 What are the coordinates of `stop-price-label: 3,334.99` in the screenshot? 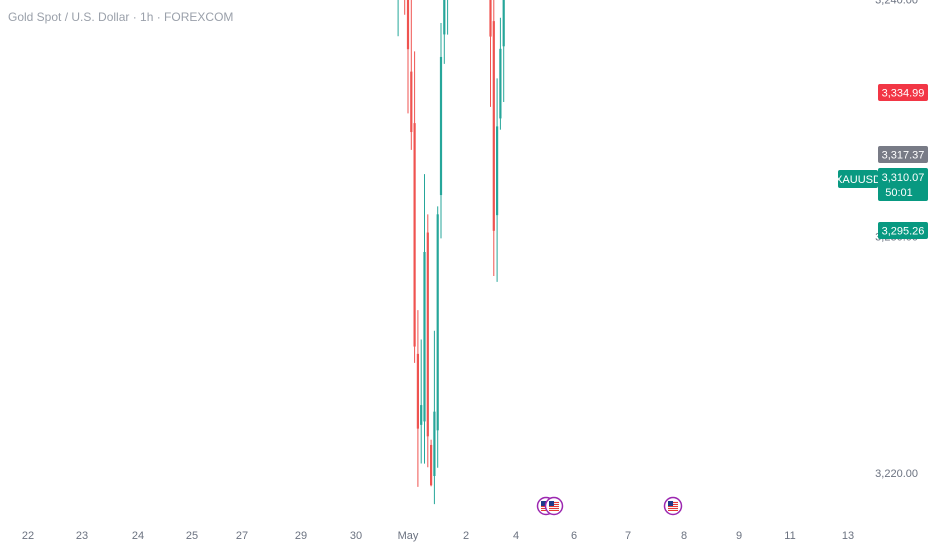 It's located at (903, 94).